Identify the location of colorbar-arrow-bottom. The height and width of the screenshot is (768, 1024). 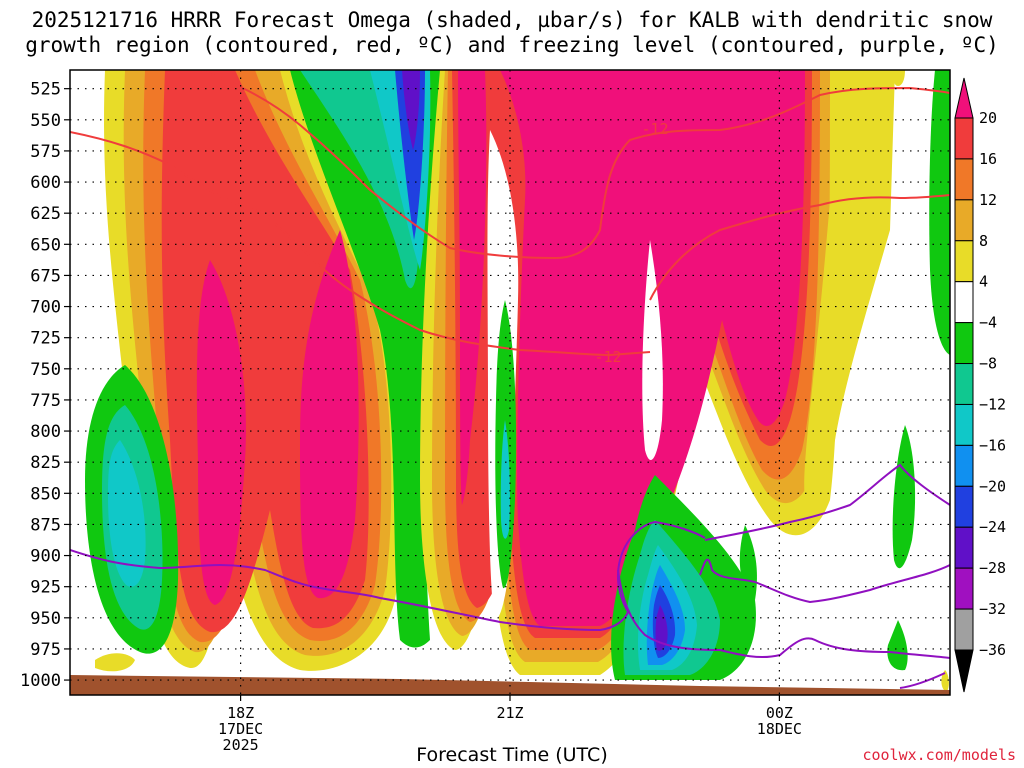
(964, 671).